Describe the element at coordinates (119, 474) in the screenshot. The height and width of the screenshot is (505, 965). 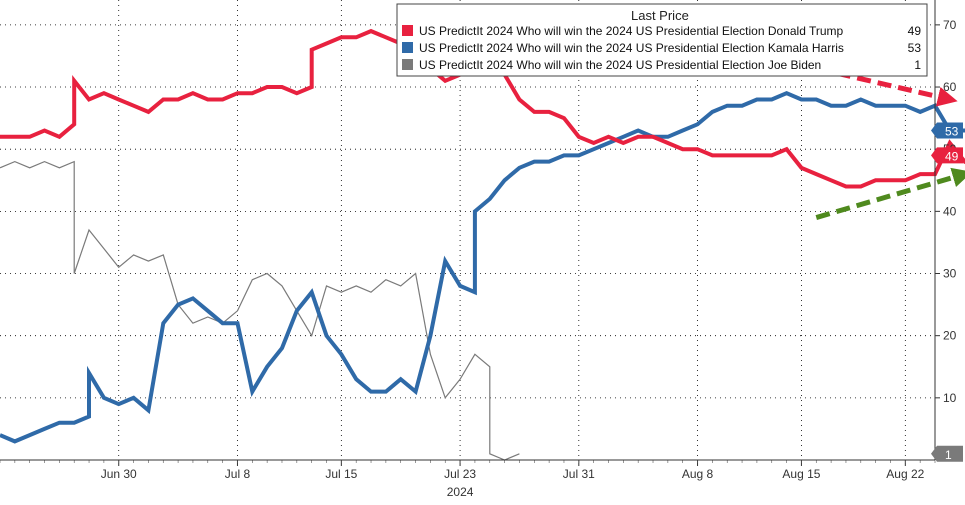
I see `x-tick-label: Jun 30` at that location.